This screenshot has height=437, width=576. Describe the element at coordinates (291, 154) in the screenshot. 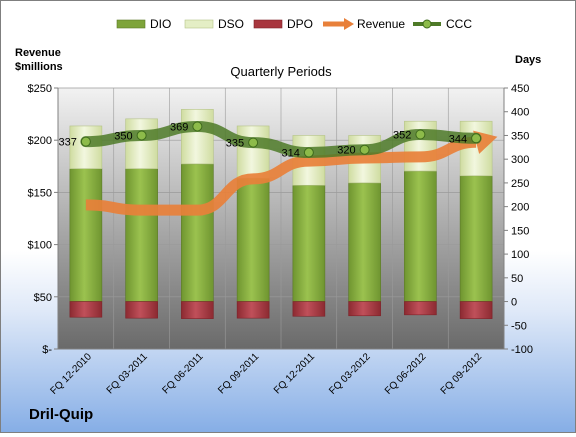

I see `ccc-data-label: 314` at that location.